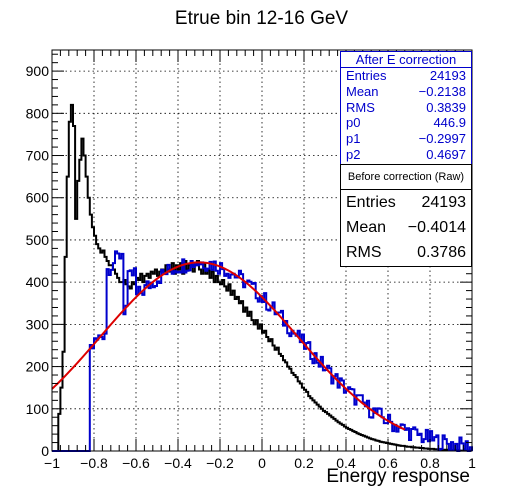 Image resolution: width=523 pixels, height=500 pixels. Describe the element at coordinates (406, 177) in the screenshot. I see `before-correction-caption: Before correction (Raw)` at that location.